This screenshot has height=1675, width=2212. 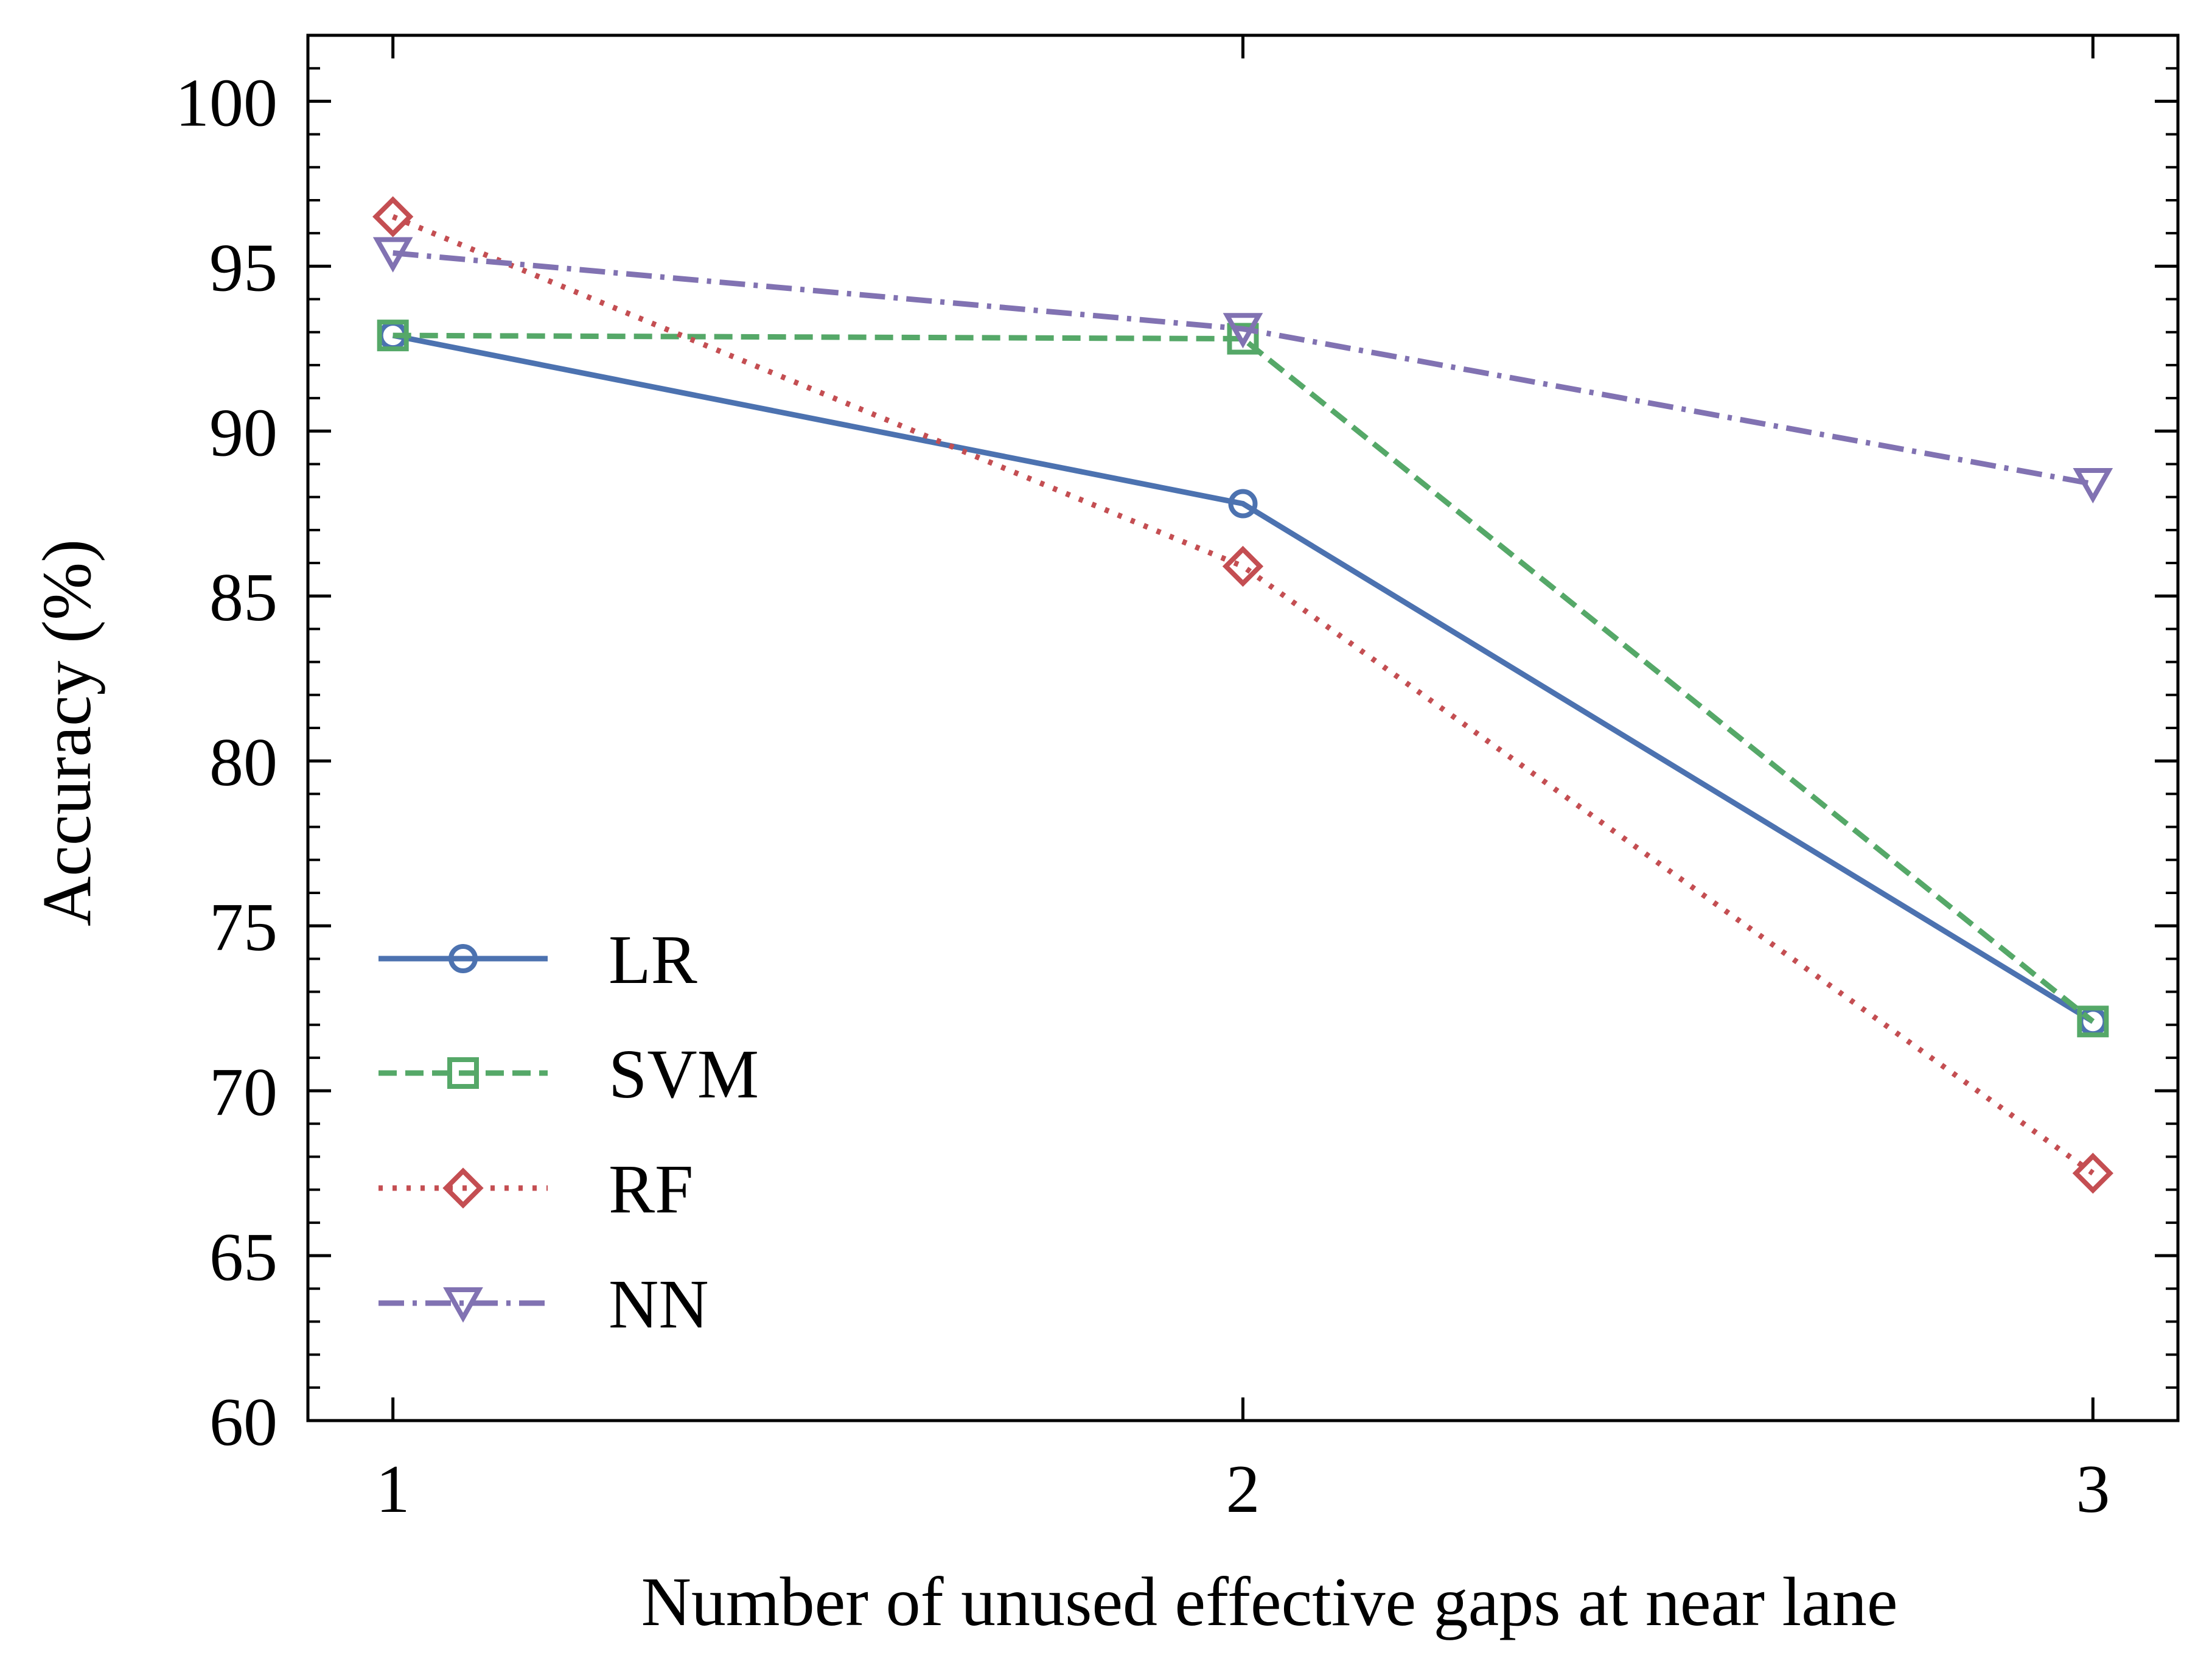 What do you see at coordinates (243, 763) in the screenshot?
I see `y-tick-label: 80` at bounding box center [243, 763].